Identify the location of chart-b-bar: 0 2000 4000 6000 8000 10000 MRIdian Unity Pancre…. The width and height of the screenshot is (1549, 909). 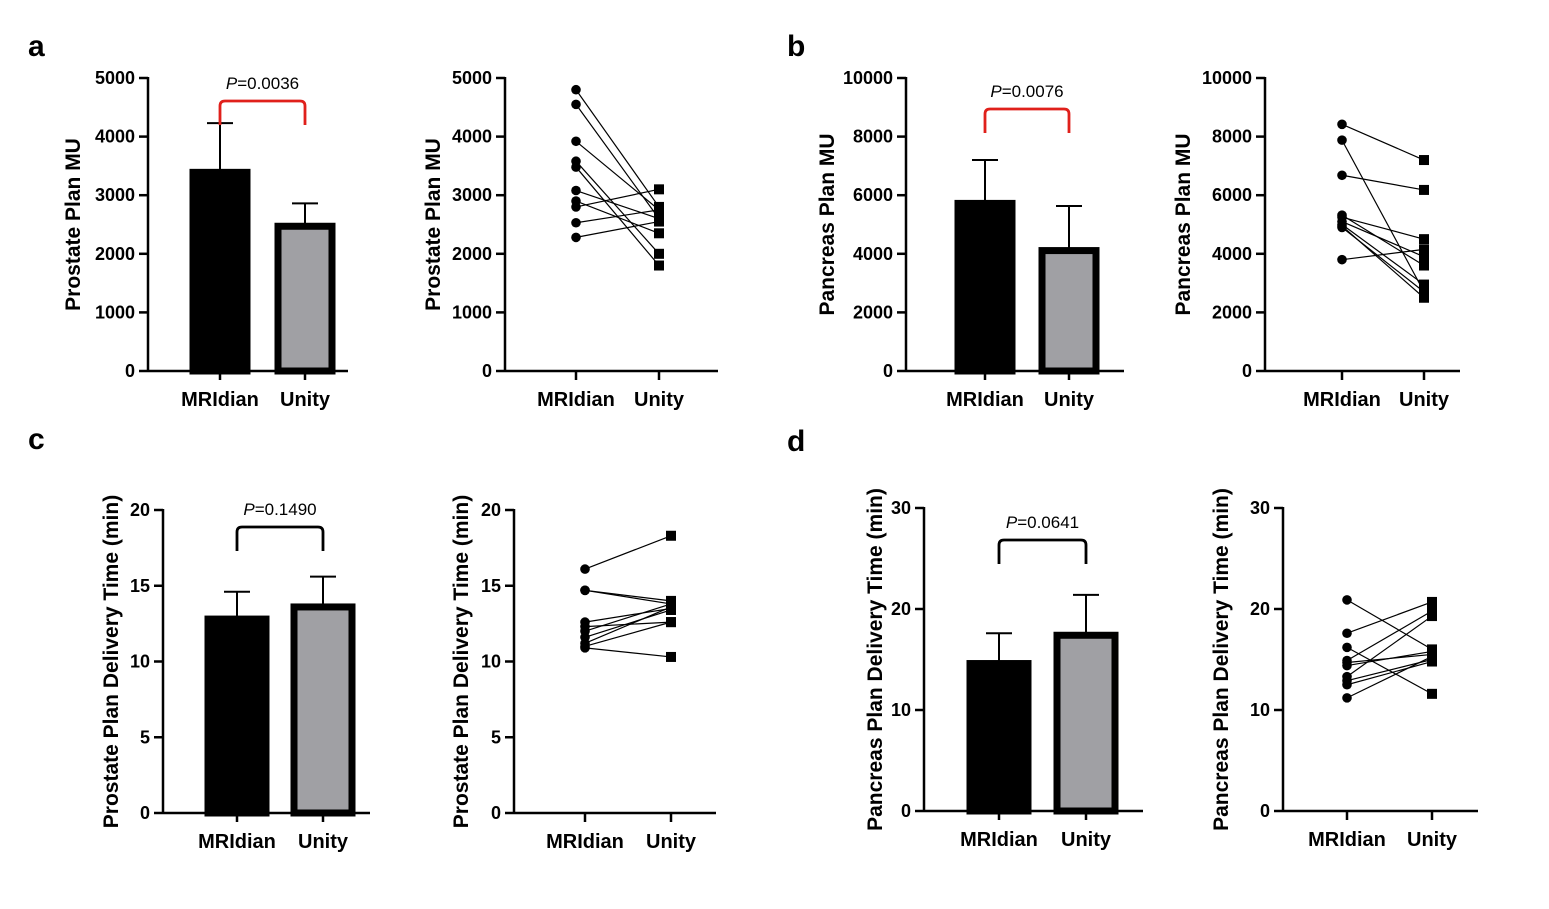
(970, 239).